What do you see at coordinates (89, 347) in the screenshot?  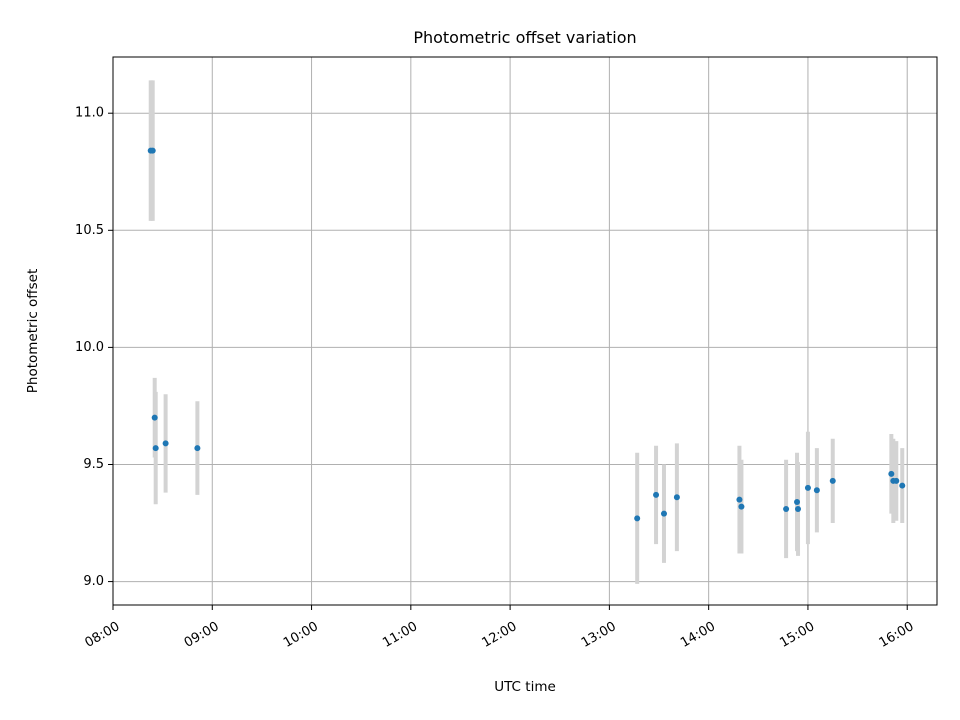 I see `y-tick-label: 10.0` at bounding box center [89, 347].